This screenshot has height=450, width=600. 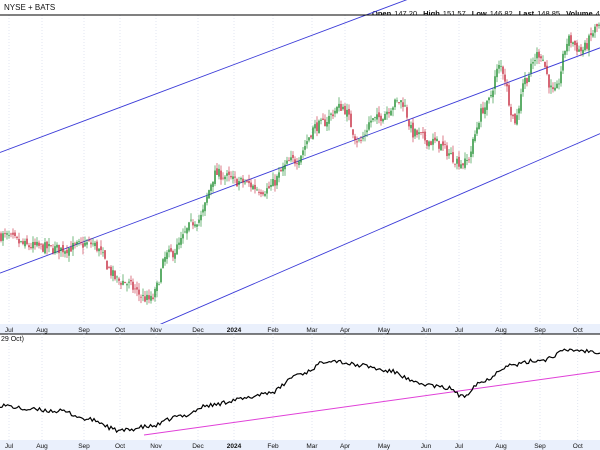 I want to click on price-tick-label: Sep, so click(x=540, y=330).